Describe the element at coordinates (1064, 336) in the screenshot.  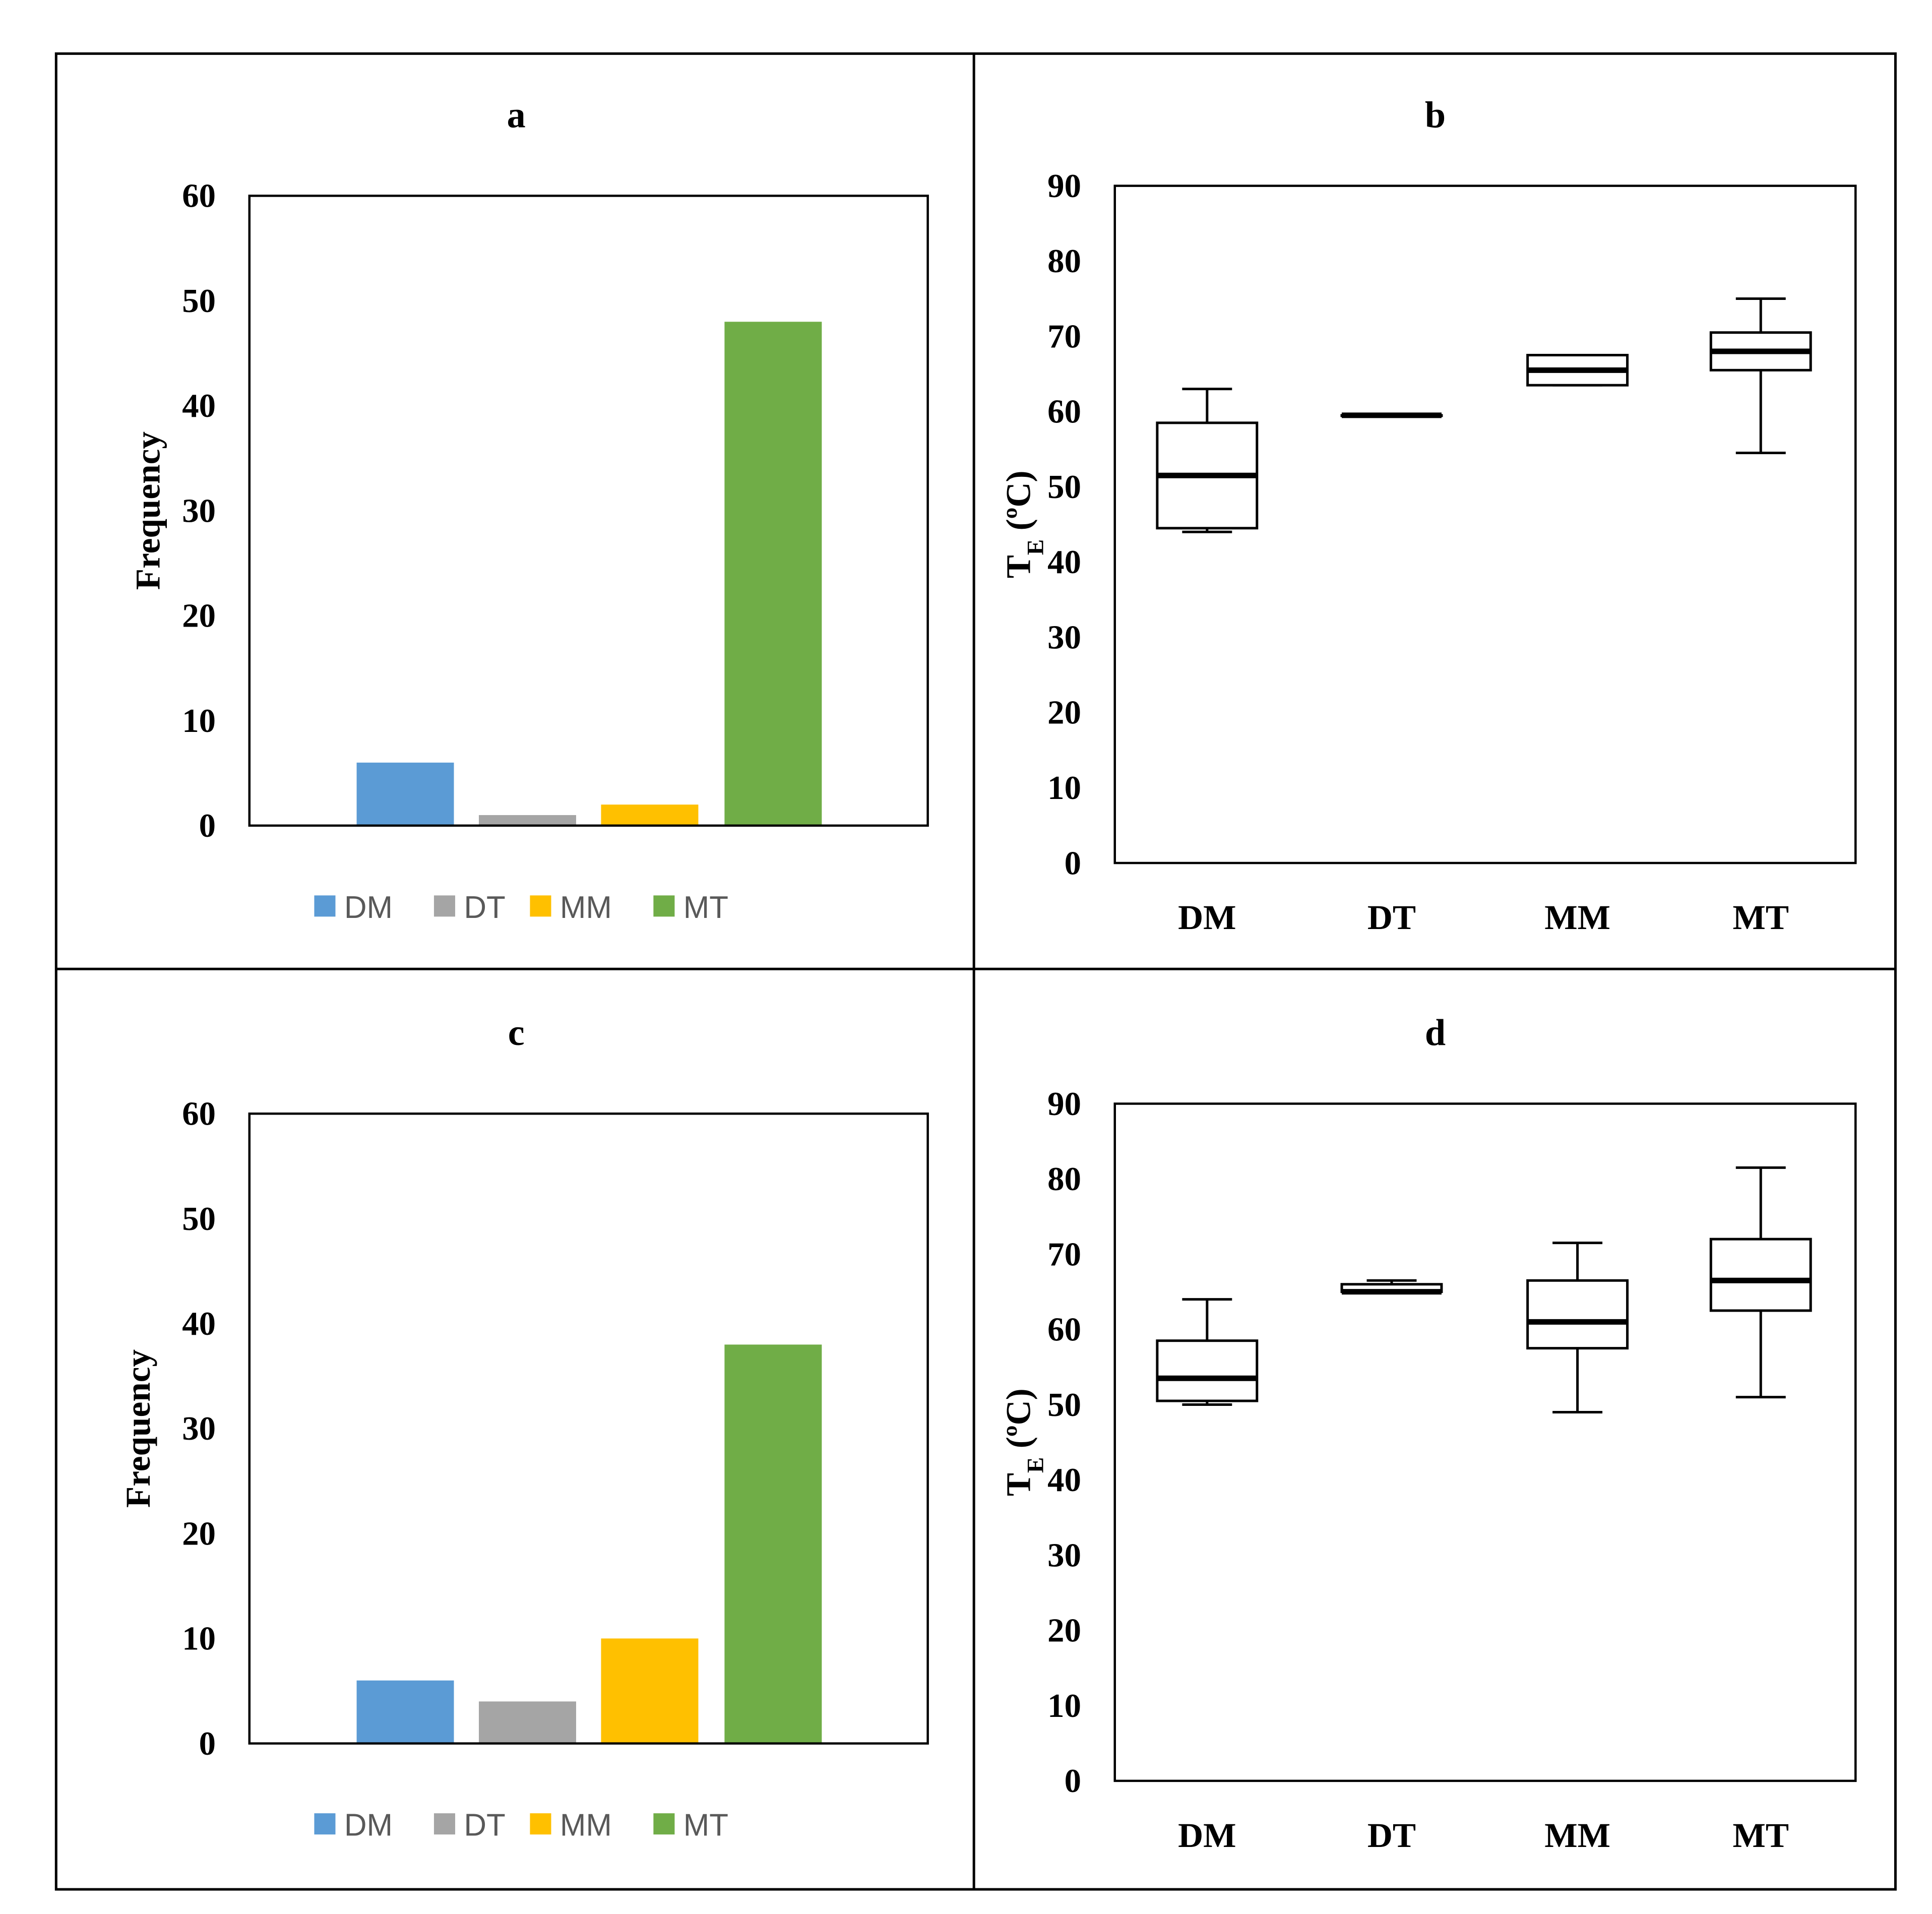
I see `y-tick-label: 70` at that location.